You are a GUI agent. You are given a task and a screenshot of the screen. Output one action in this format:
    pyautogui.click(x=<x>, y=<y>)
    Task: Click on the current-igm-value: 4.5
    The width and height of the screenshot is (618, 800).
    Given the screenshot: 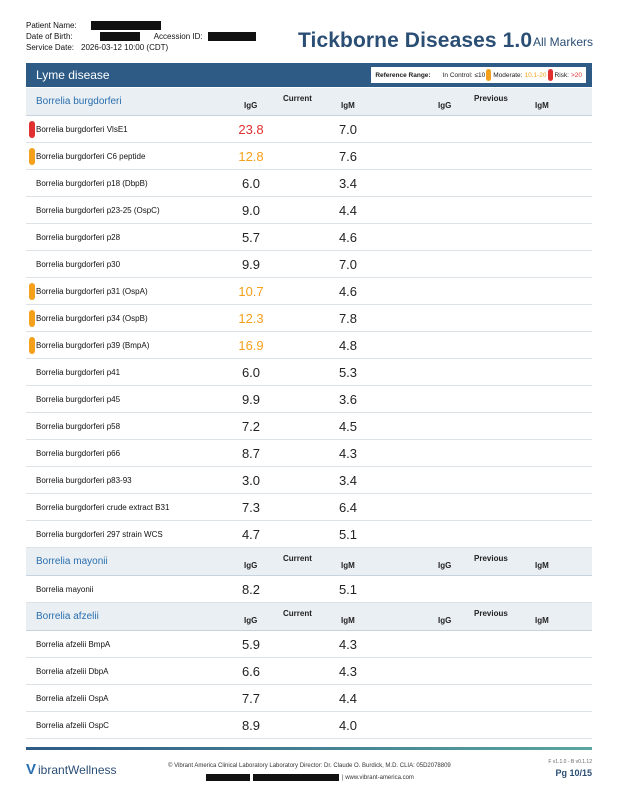 What is the action you would take?
    pyautogui.click(x=348, y=426)
    